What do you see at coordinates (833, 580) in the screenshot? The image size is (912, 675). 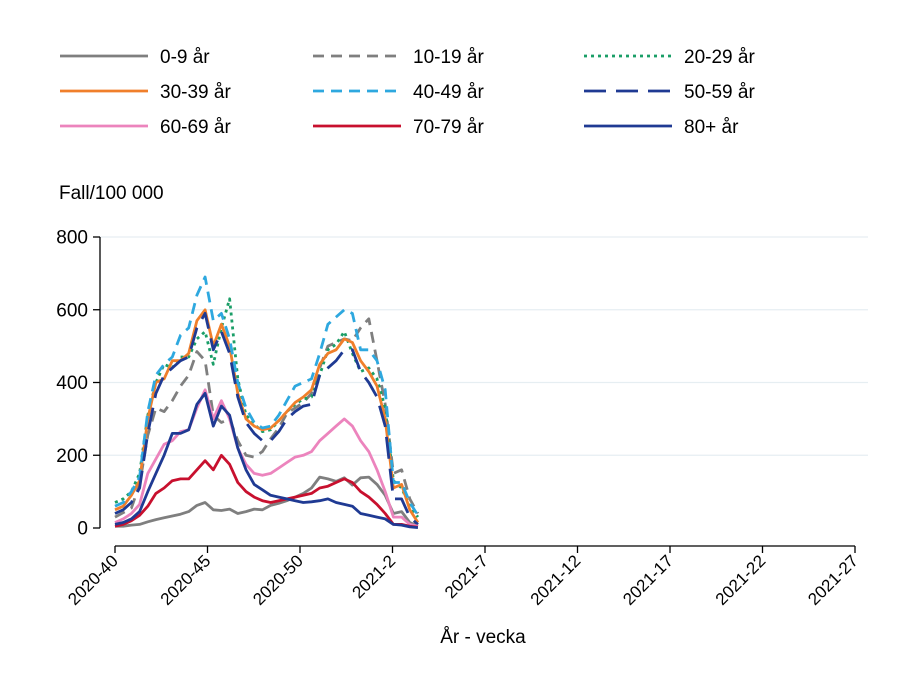 I see `x-tick-label: 2021-27` at bounding box center [833, 580].